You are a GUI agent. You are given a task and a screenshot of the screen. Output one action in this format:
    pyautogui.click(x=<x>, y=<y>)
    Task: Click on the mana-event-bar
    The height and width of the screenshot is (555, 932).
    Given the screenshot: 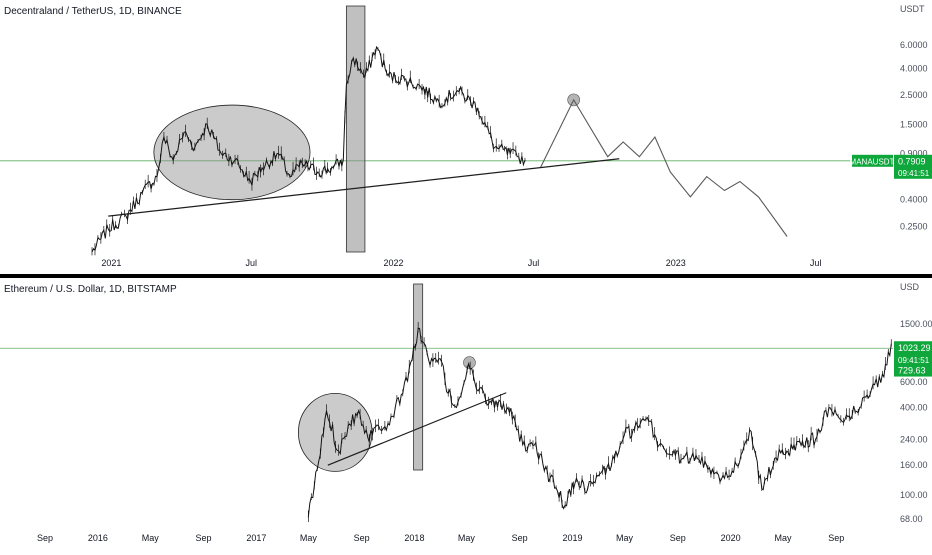 What is the action you would take?
    pyautogui.click(x=355, y=129)
    